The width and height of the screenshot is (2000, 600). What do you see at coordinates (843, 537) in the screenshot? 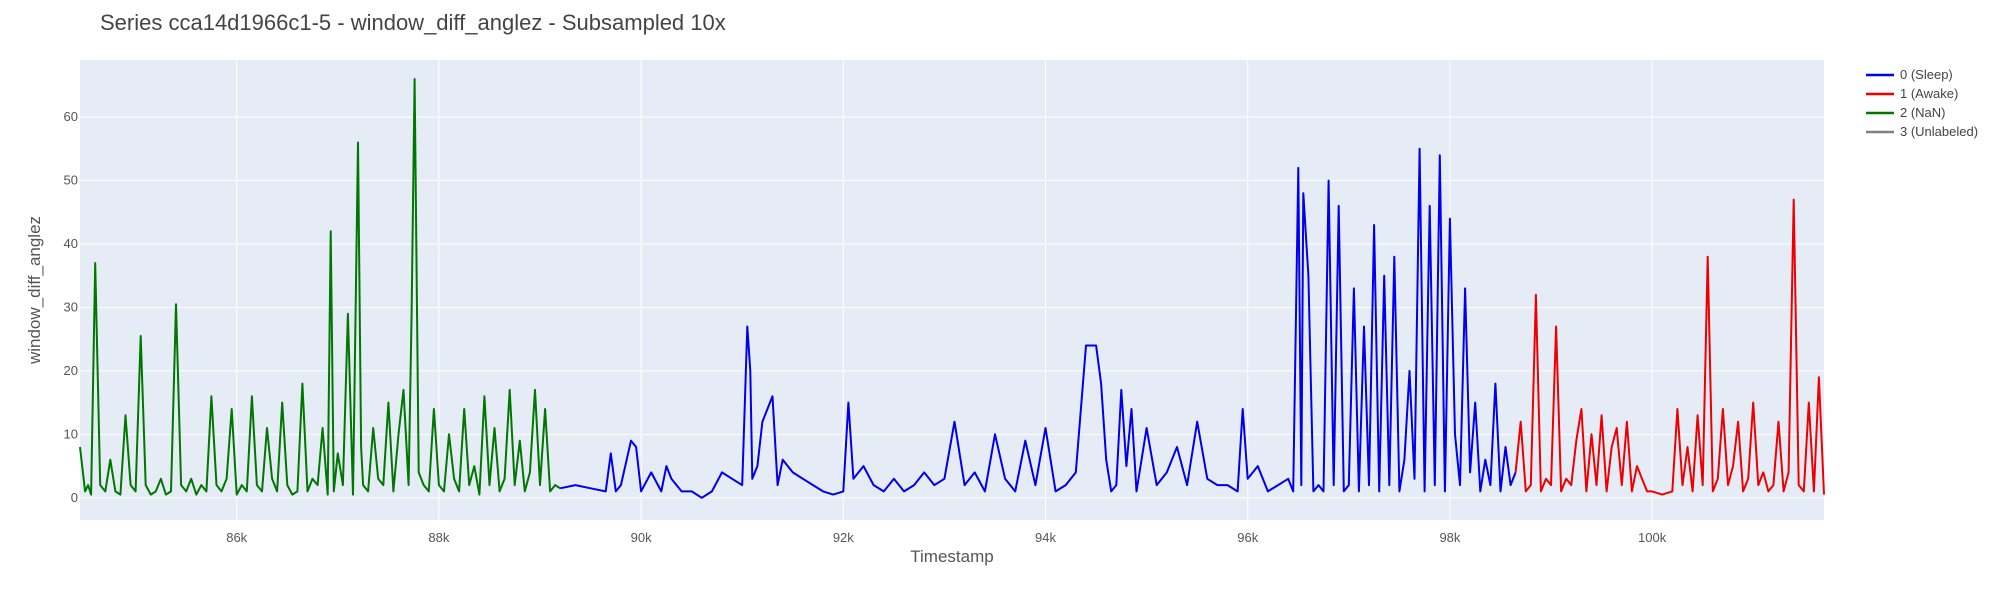
I see `x-tick-label: 92k` at bounding box center [843, 537].